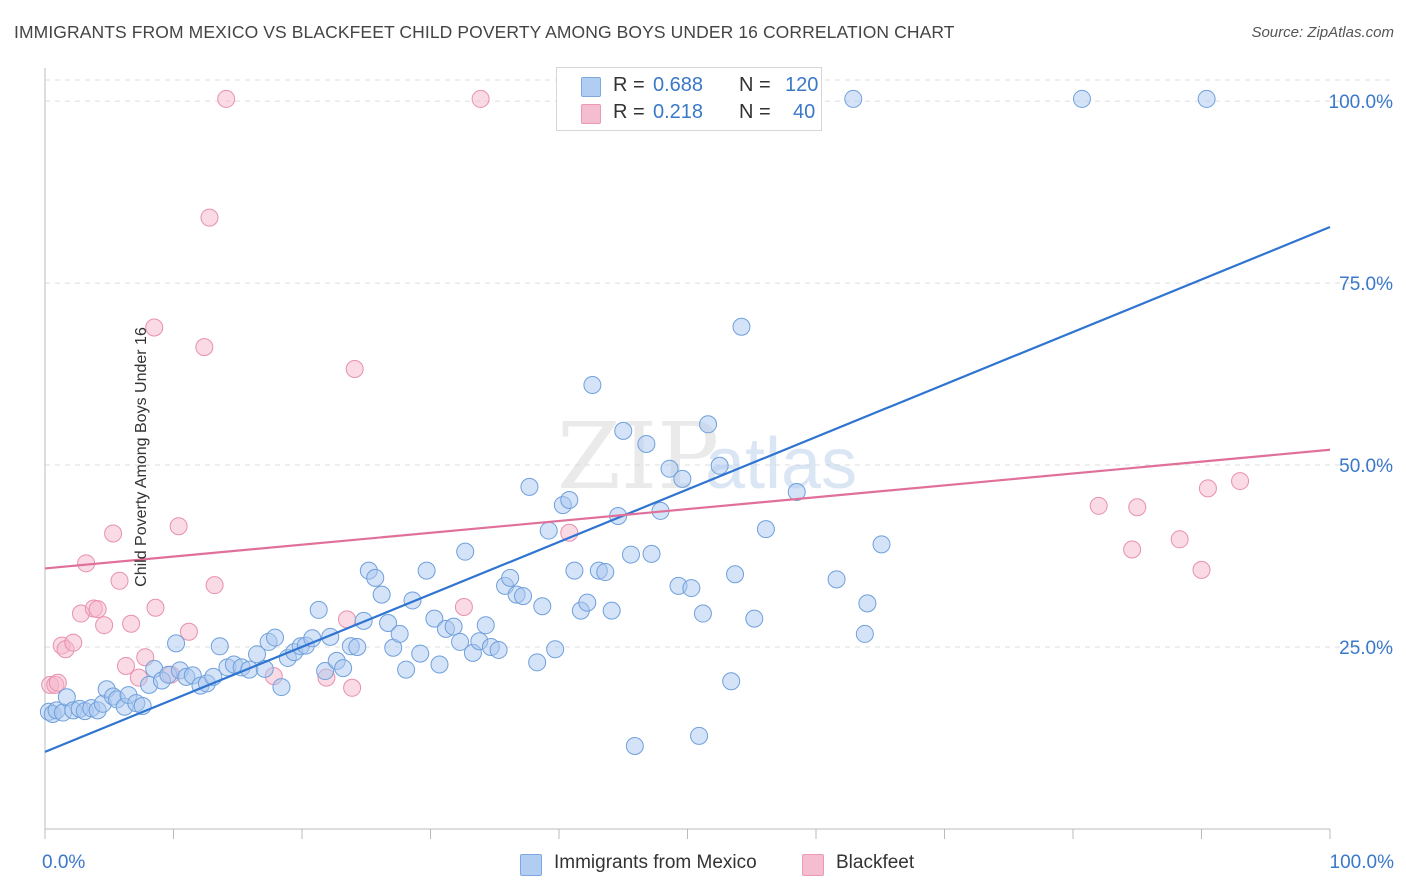 The width and height of the screenshot is (1406, 892). Describe the element at coordinates (591, 114) in the screenshot. I see `legend-swatch-blackfeet` at that location.